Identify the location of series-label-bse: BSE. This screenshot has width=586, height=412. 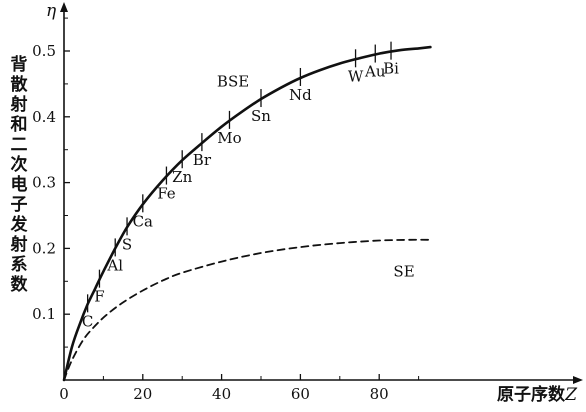
(233, 82).